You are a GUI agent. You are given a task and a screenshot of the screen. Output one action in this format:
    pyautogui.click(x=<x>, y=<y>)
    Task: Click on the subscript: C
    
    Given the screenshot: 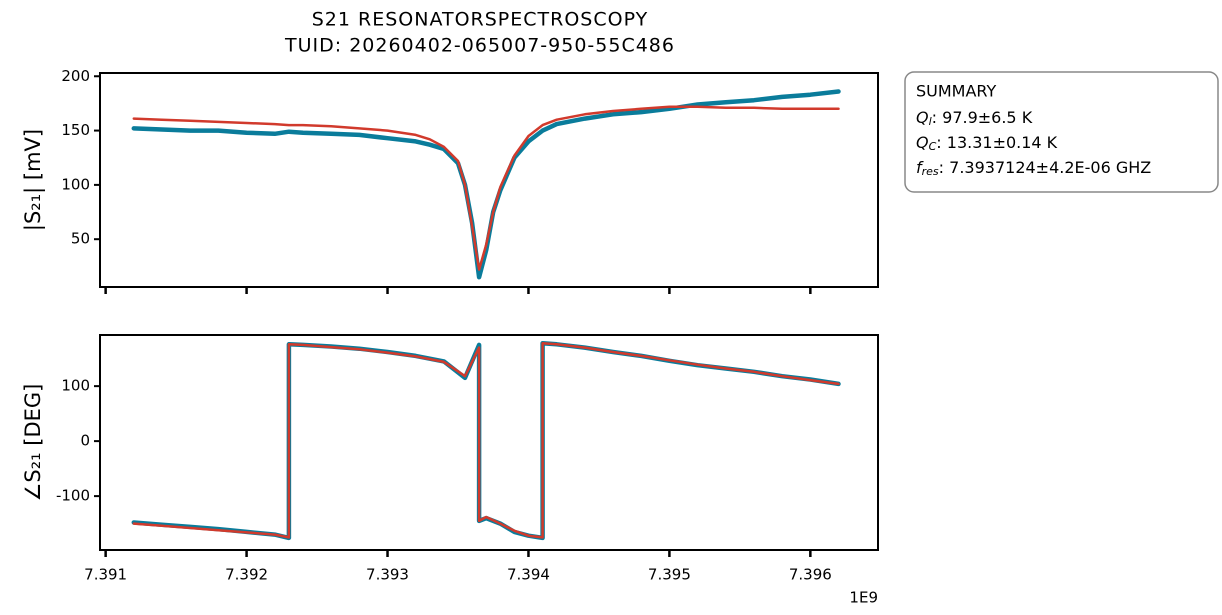 What is the action you would take?
    pyautogui.click(x=933, y=146)
    